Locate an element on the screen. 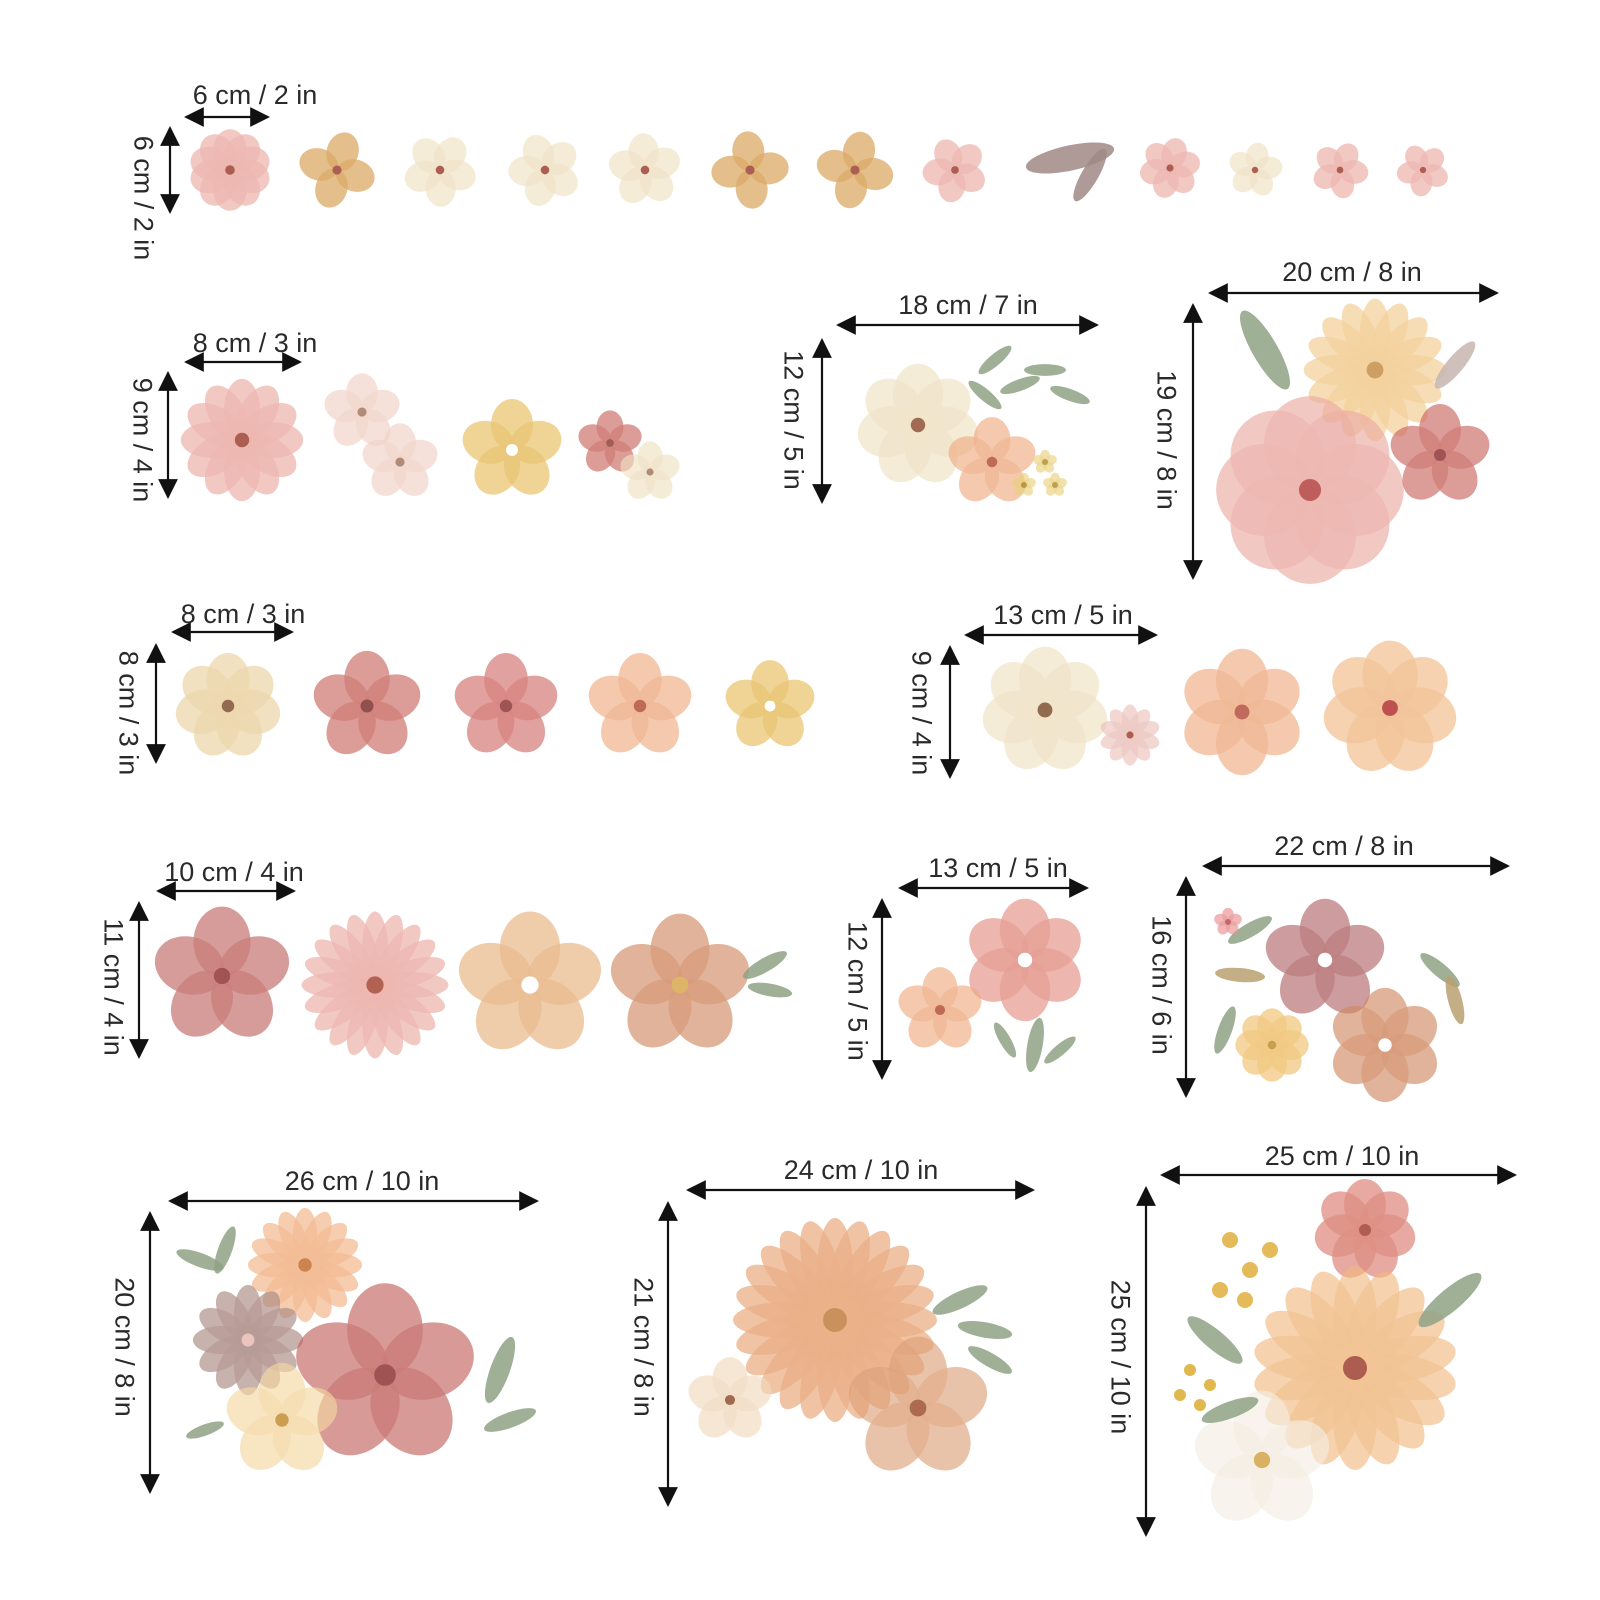  group-12-width-label: 25 cm / 10 in is located at coordinates (1342, 1156).